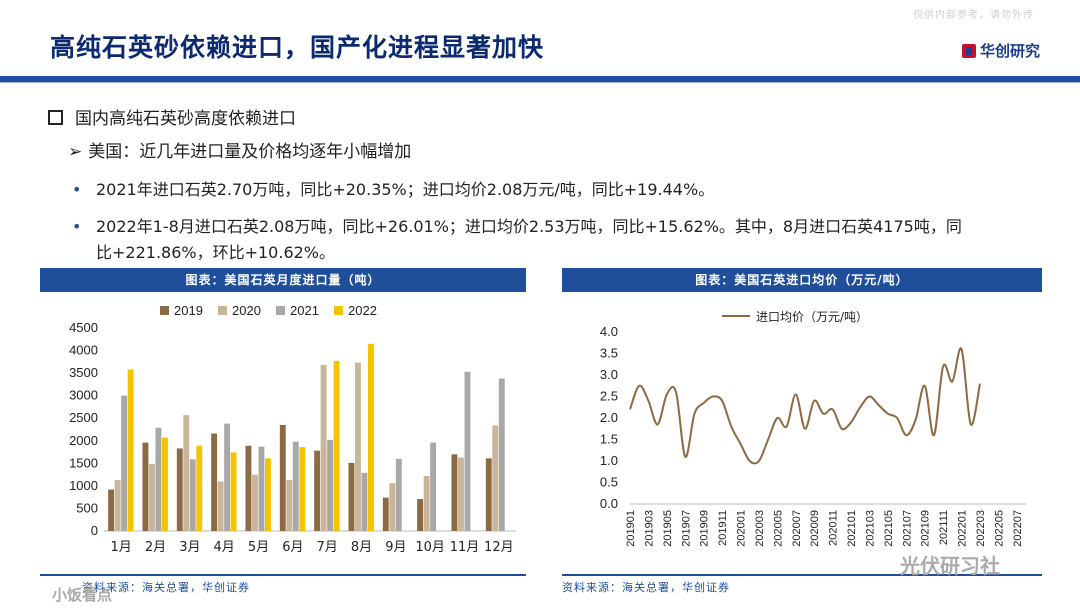  What do you see at coordinates (258, 547) in the screenshot?
I see `x-tick-label: 5月` at bounding box center [258, 547].